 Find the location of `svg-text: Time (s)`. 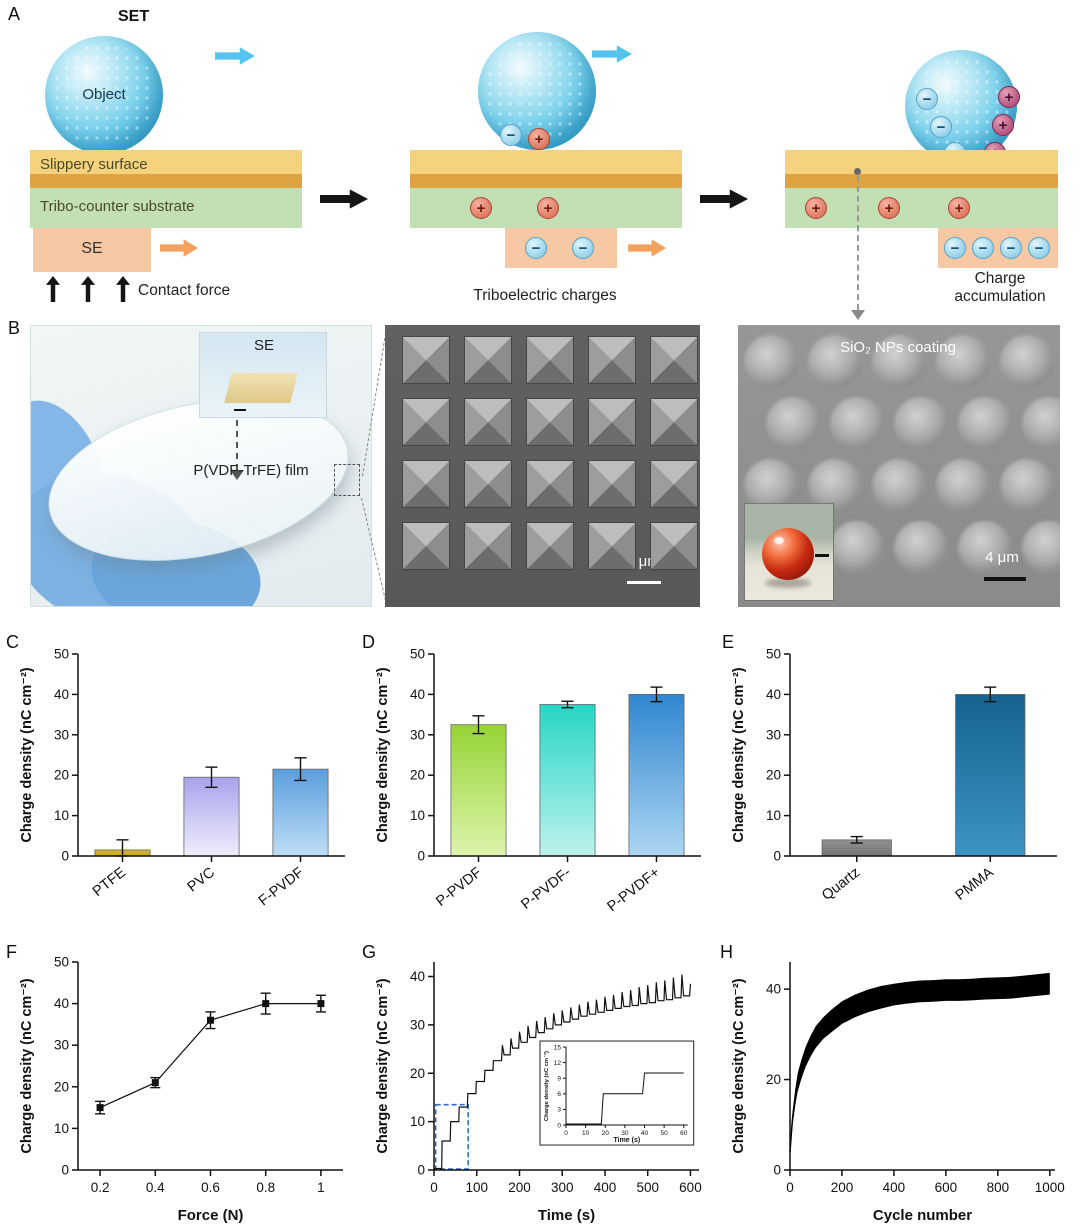

svg-text: Time (s) is located at coordinates (626, 1140).